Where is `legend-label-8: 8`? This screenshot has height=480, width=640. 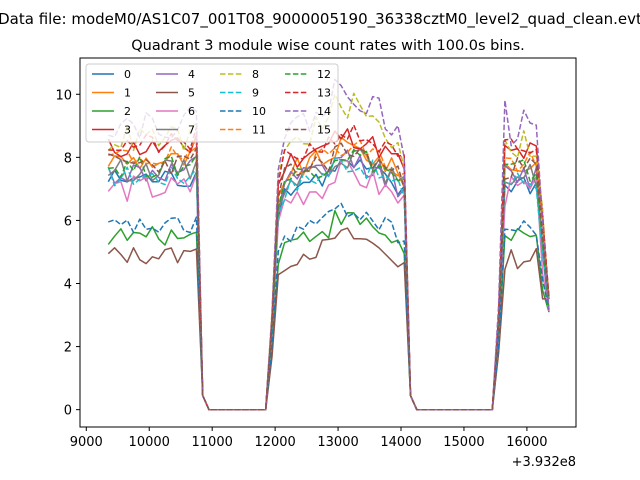
legend-label-8: 8 is located at coordinates (255, 74).